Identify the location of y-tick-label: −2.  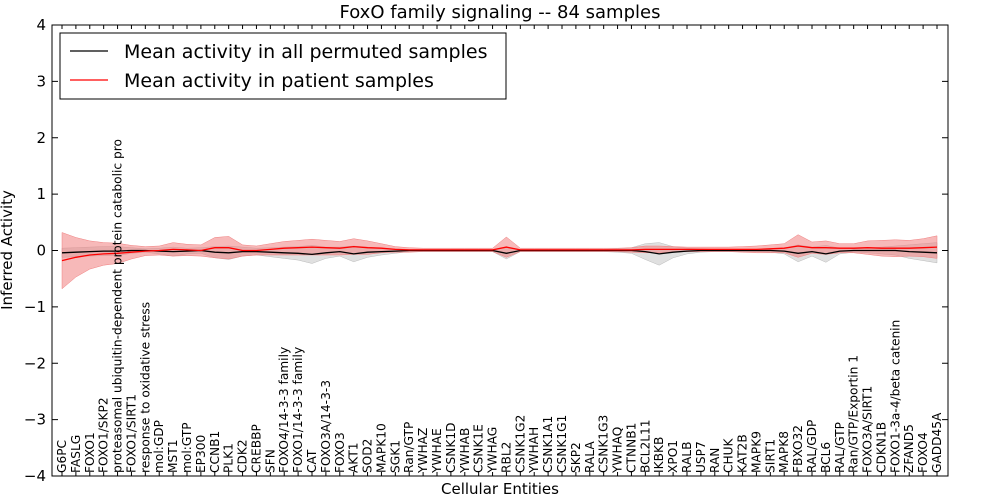
(35, 363).